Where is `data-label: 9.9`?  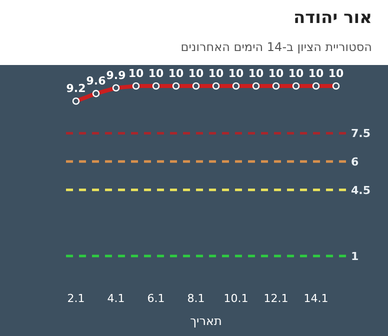
data-label: 9.9 is located at coordinates (116, 75).